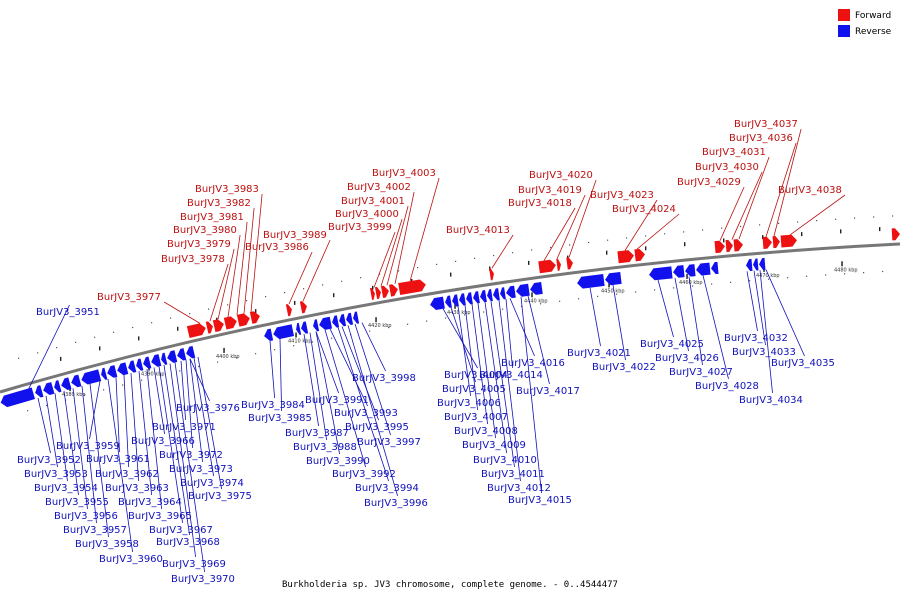 The image size is (900, 600). I want to click on gene-label: BurJV3_3954, so click(66, 488).